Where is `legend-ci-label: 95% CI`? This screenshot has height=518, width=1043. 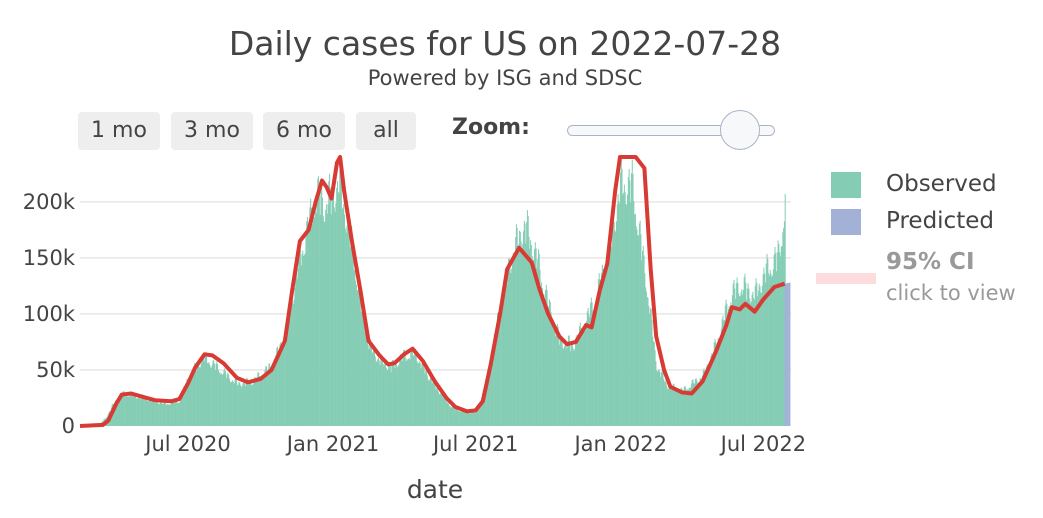
legend-ci-label: 95% CI is located at coordinates (930, 262).